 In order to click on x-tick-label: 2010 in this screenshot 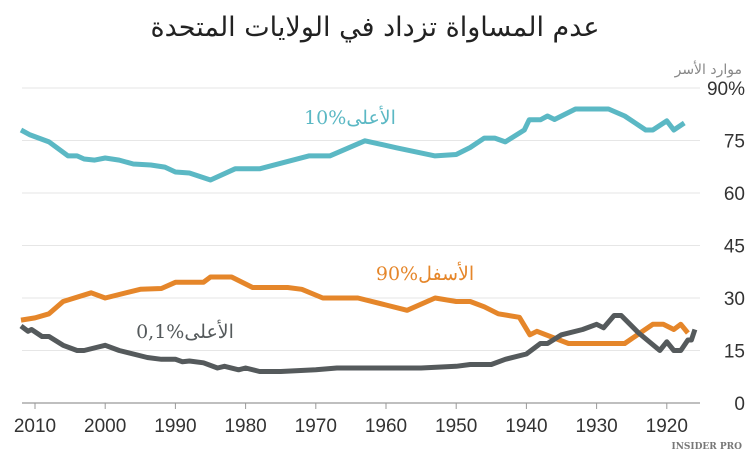, I will do `click(35, 426)`.